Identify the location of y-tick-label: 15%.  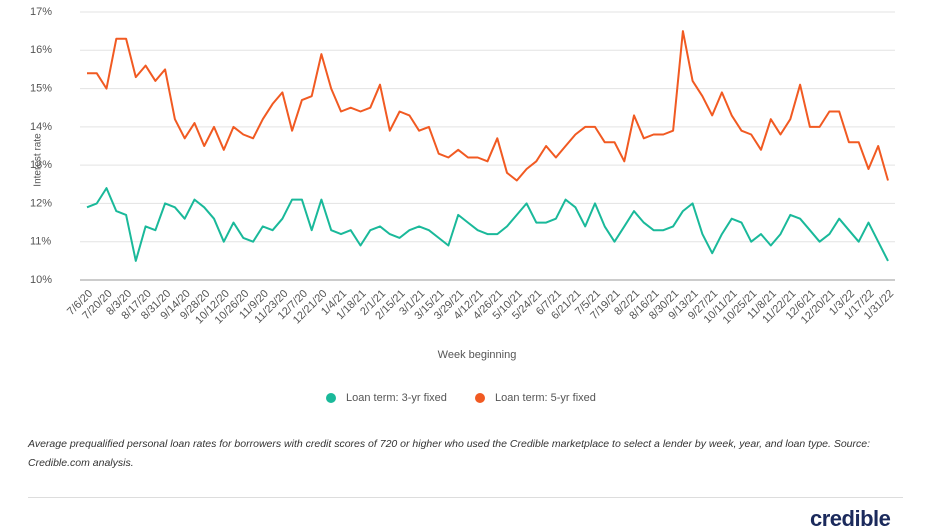
(41, 88).